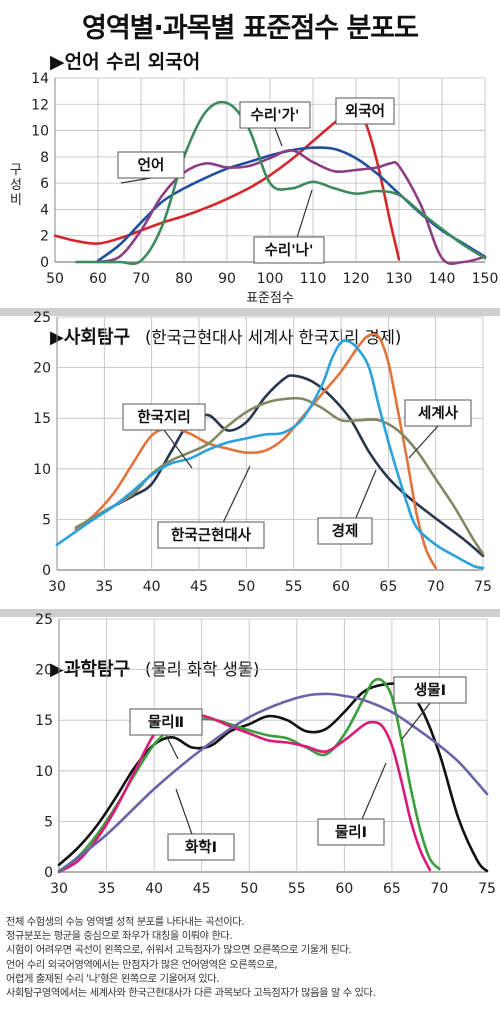 The height and width of the screenshot is (1010, 500). I want to click on footnote-line-1: 전체 수험생의 수능 영역별 성적 분포를 나타내는 곡선이다., so click(125, 922).